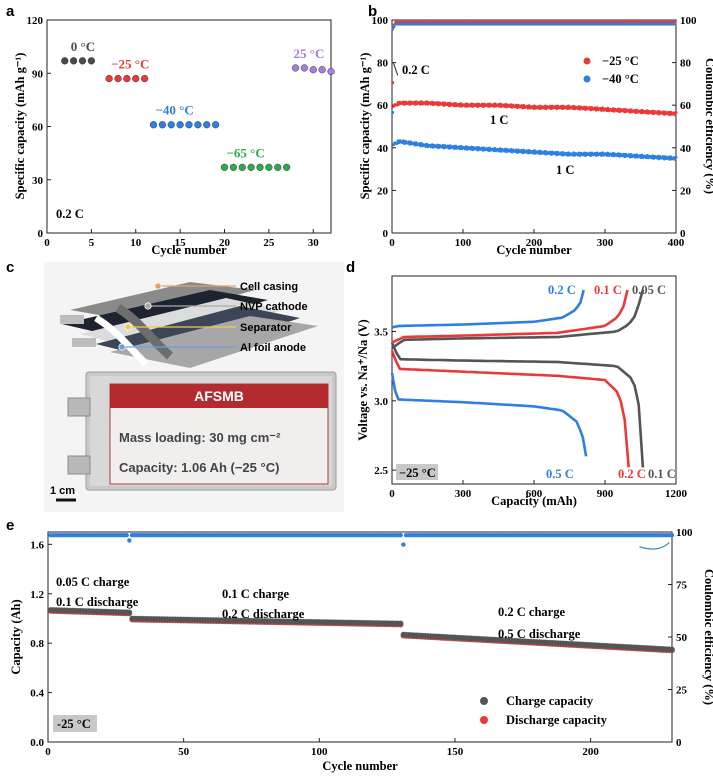 This screenshot has width=713, height=777. Describe the element at coordinates (266, 328) in the screenshot. I see `label-separator: Separator` at that location.